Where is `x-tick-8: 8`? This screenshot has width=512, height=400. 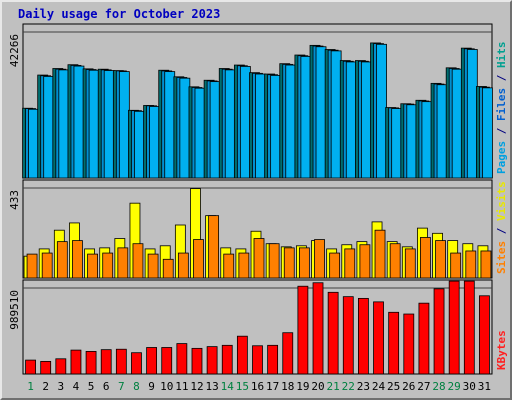 x-tick-8: 8 is located at coordinates (136, 386).